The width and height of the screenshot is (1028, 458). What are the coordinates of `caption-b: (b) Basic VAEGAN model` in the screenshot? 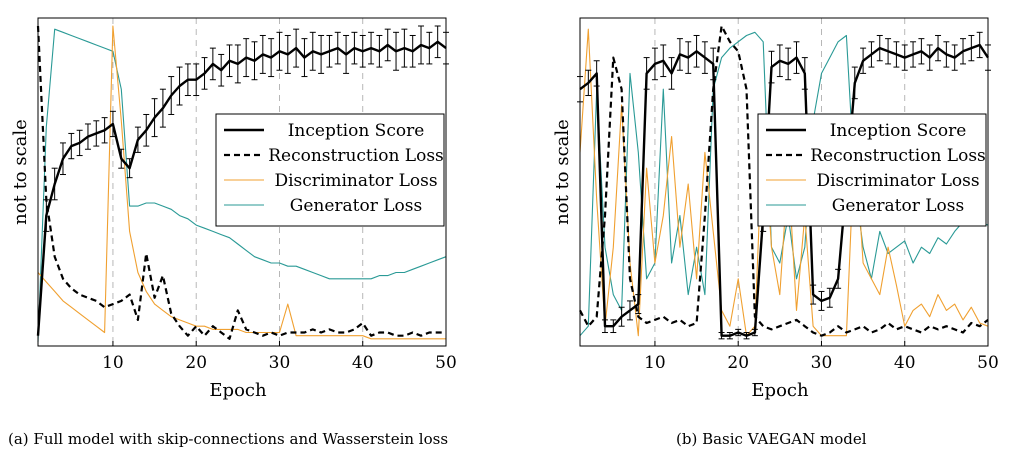 It's located at (771, 439).